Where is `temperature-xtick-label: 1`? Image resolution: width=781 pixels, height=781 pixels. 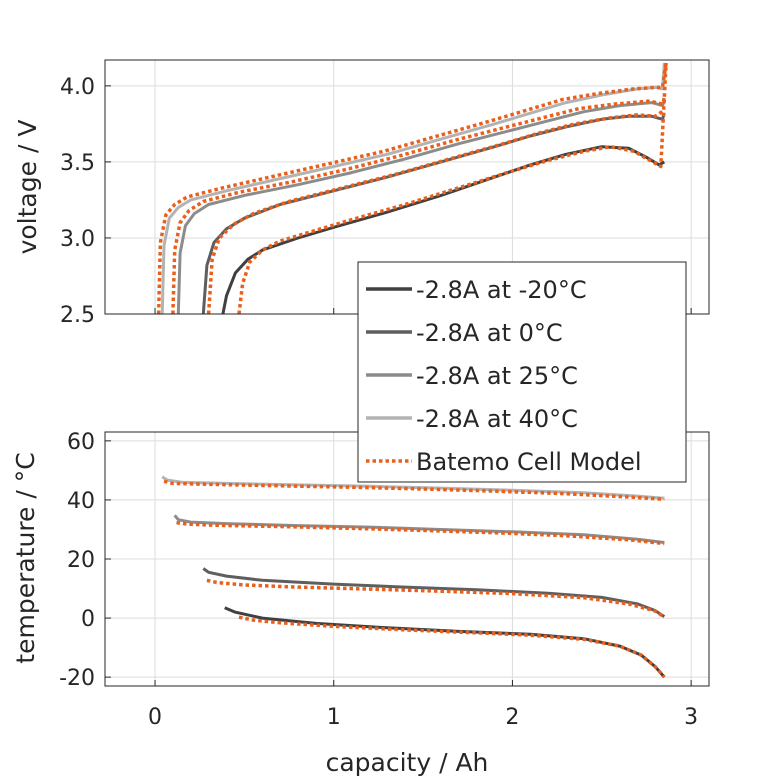 temperature-xtick-label: 1 is located at coordinates (334, 717).